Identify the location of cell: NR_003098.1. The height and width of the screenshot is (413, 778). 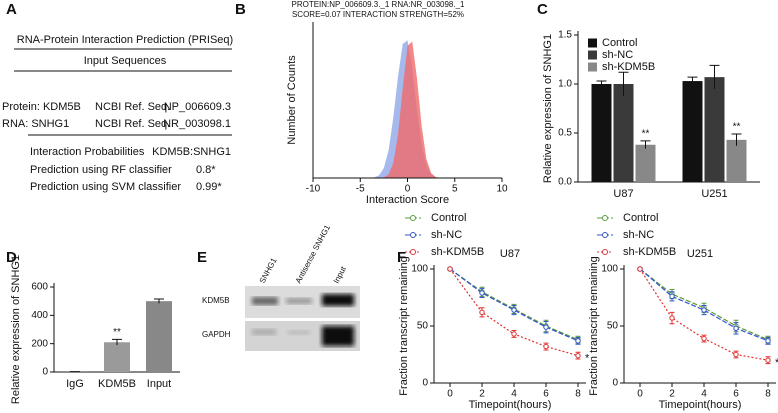
(197, 124).